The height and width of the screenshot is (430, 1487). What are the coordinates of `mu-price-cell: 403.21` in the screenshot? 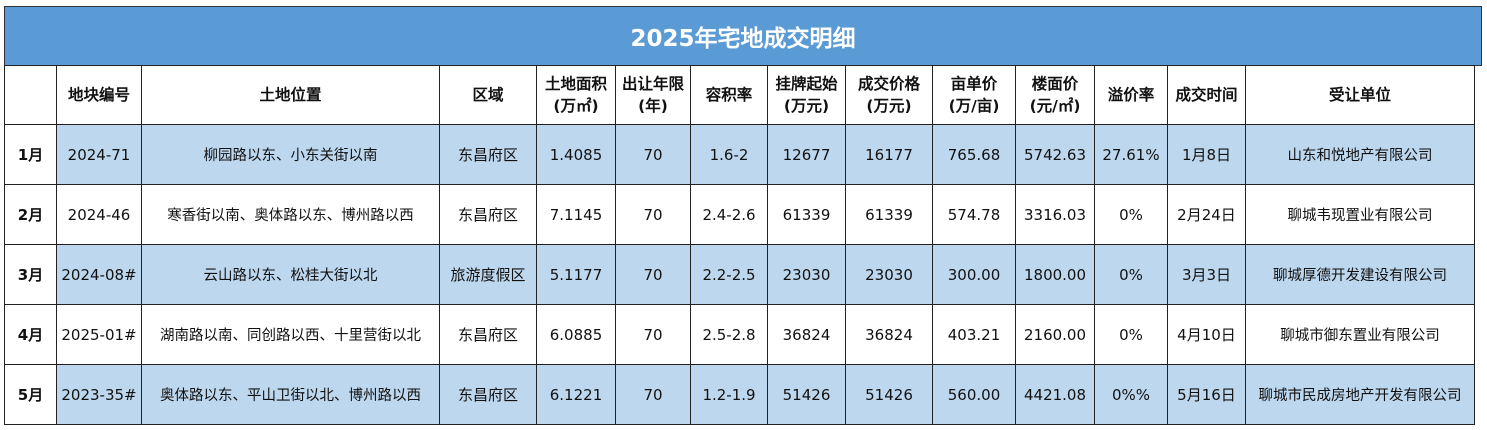 It's located at (974, 334).